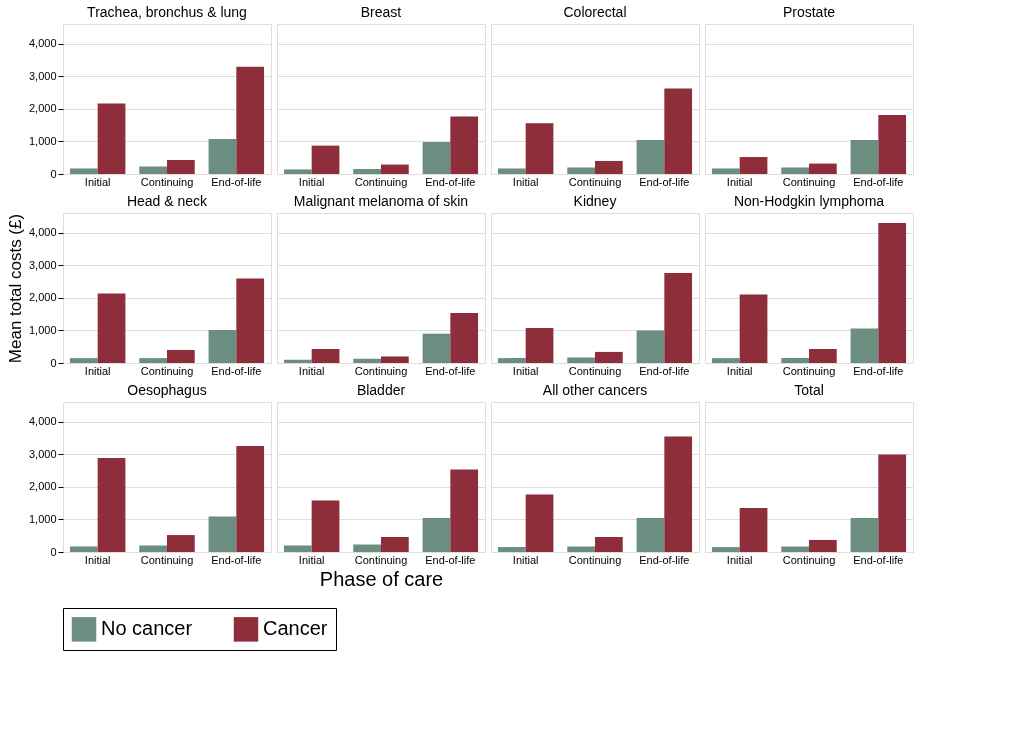  Describe the element at coordinates (167, 201) in the screenshot. I see `chart-title: Head & neck` at that location.